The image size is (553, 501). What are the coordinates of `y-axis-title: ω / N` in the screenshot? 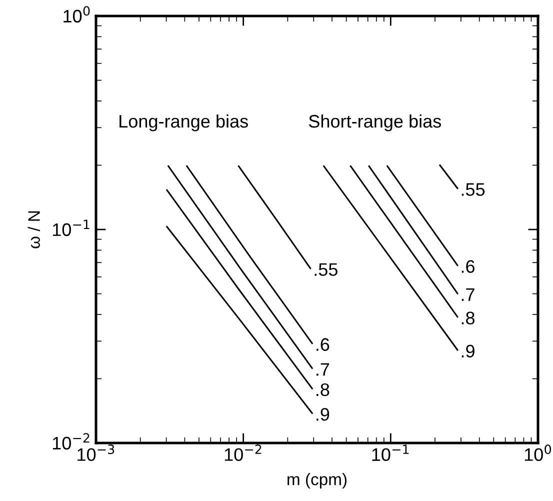 It's located at (34, 229).